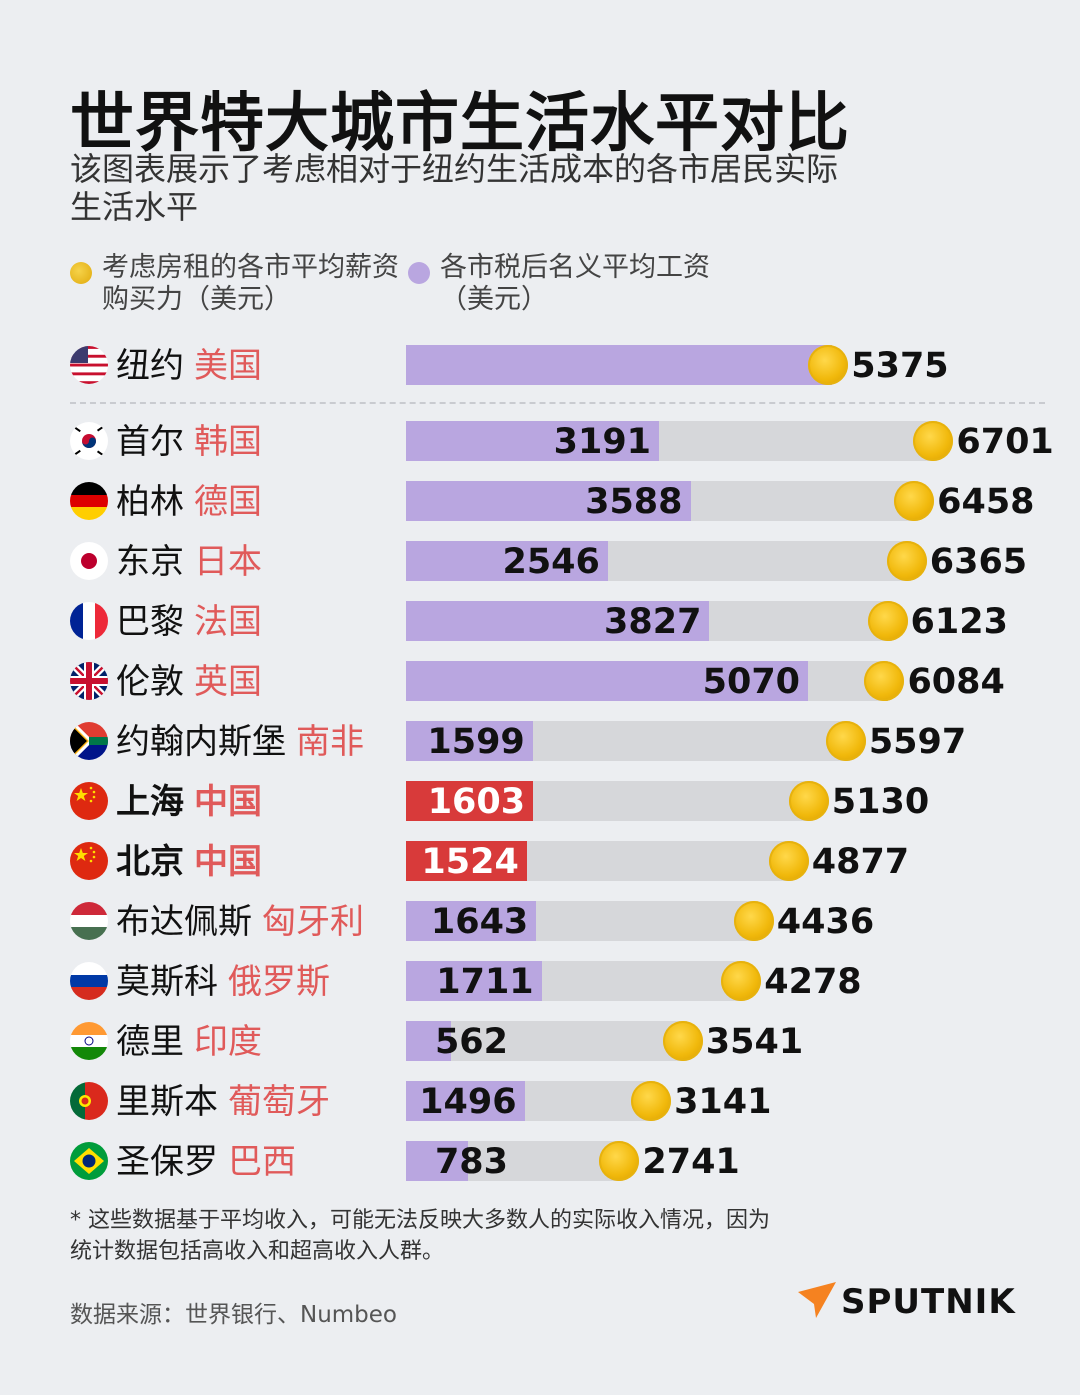 The height and width of the screenshot is (1395, 1080). What do you see at coordinates (471, 1162) in the screenshot?
I see `salary-value-label: 783` at bounding box center [471, 1162].